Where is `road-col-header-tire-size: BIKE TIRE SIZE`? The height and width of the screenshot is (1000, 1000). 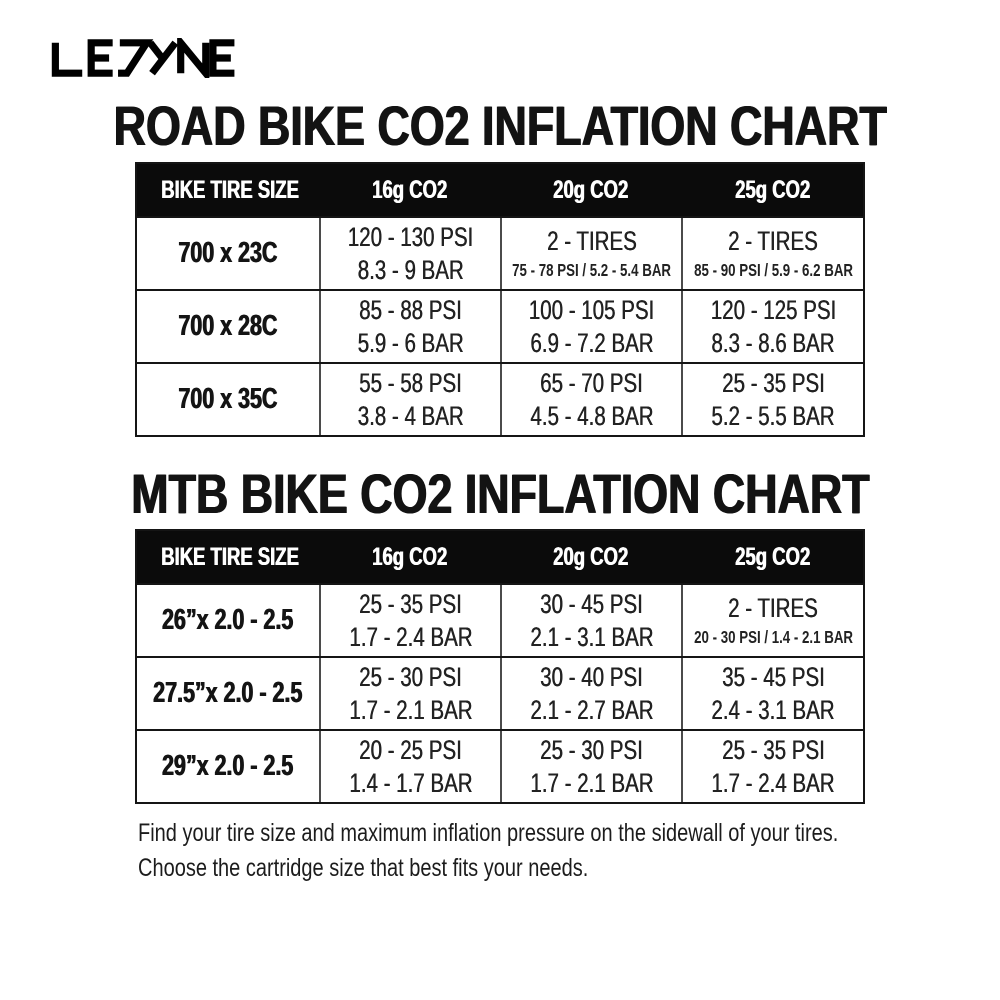 road-col-header-tire-size: BIKE TIRE SIZE is located at coordinates (228, 190).